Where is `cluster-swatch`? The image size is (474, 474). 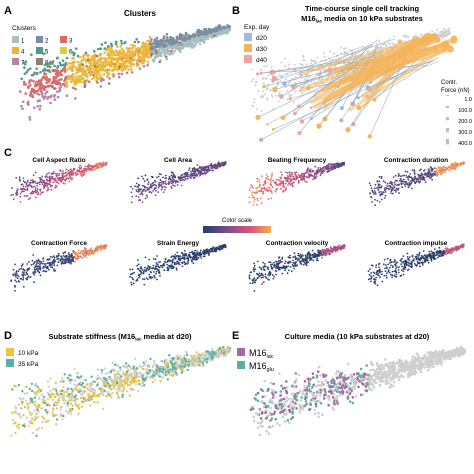
cluster-swatch is located at coordinates (63, 39).